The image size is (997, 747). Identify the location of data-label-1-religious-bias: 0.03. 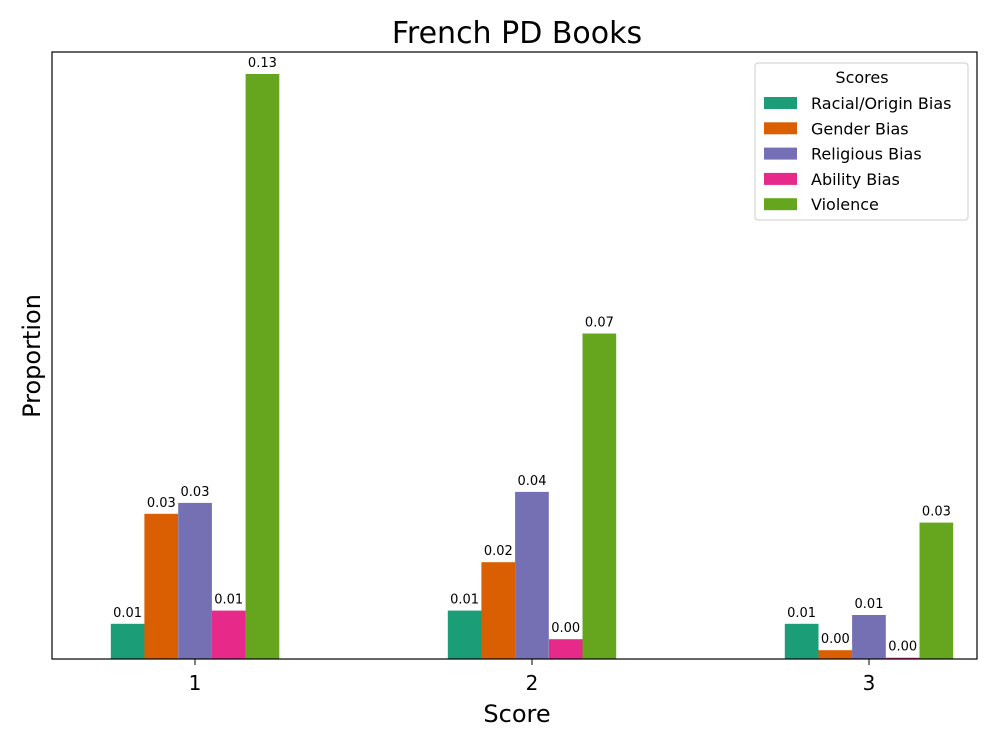
(195, 492).